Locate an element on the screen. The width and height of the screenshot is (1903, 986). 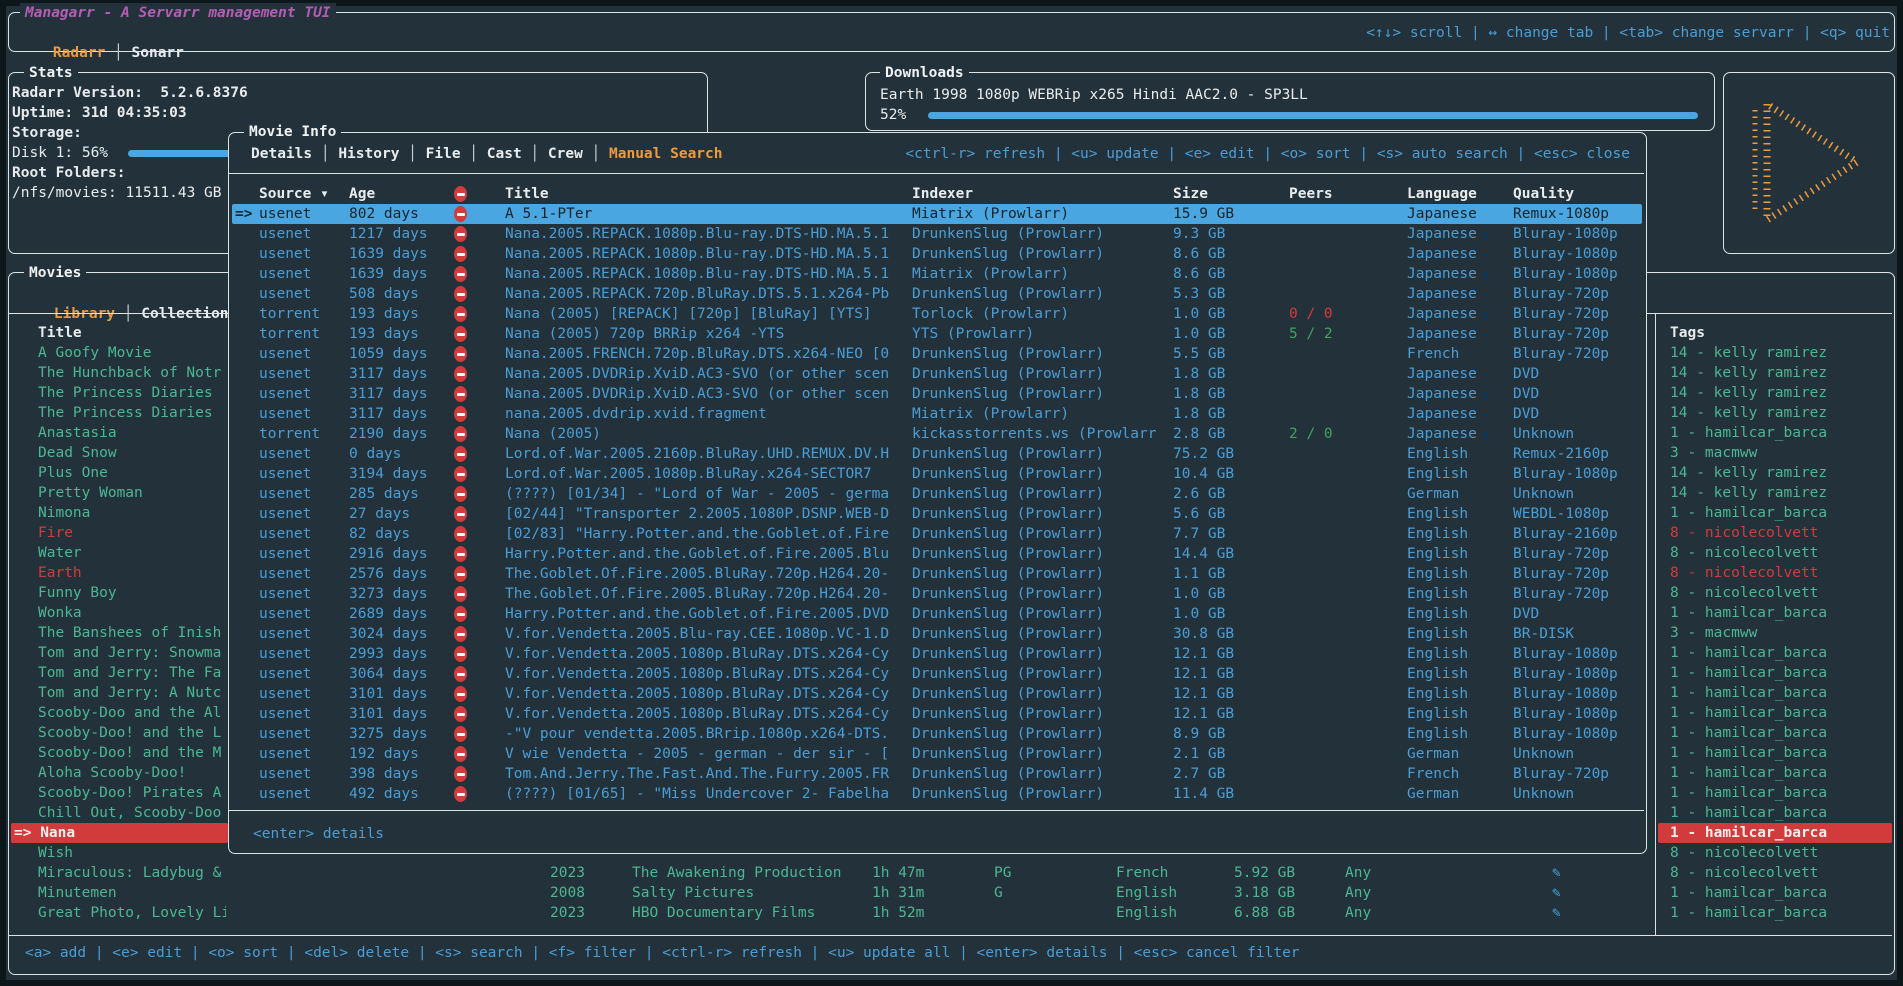
movie-row: Scooby-Doo and the Al 1 - hamilcar_barca is located at coordinates (951, 713).